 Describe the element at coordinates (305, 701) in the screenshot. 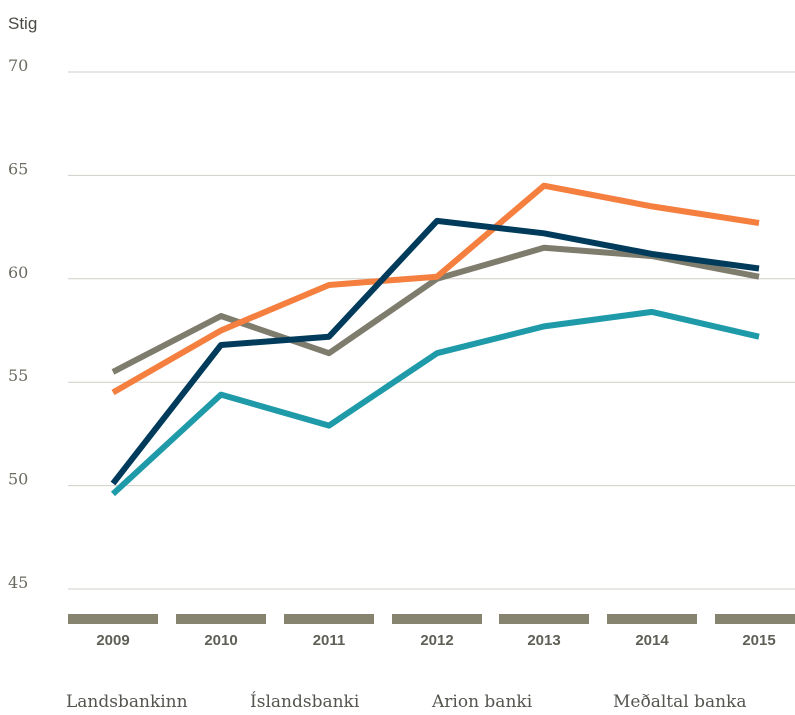

I see `legend-entry-1: Íslandsbanki` at that location.